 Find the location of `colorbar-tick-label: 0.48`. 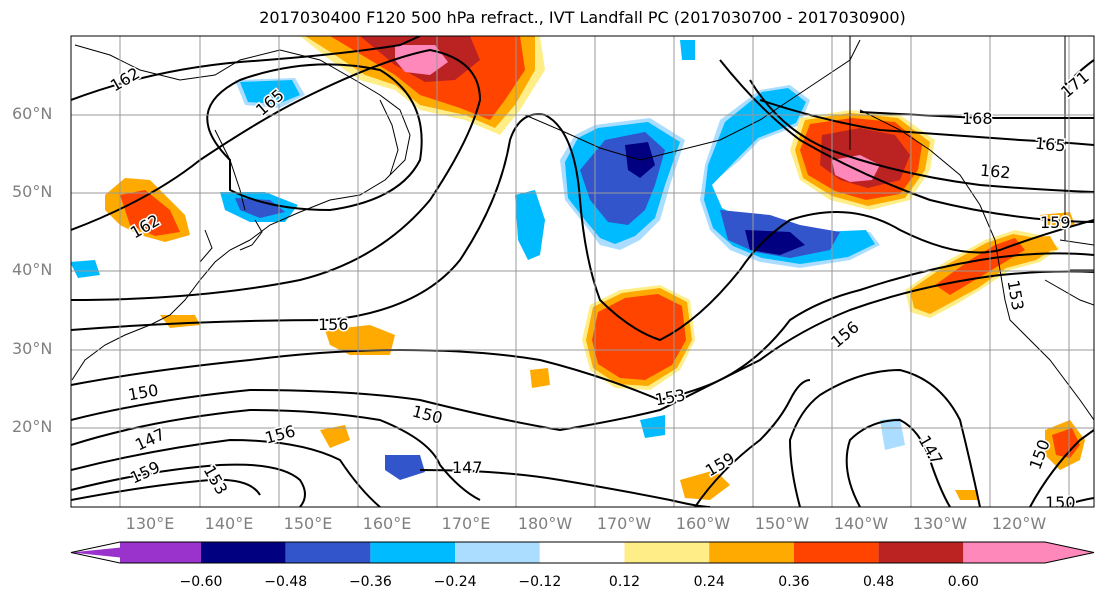

colorbar-tick-label: 0.48 is located at coordinates (879, 582).